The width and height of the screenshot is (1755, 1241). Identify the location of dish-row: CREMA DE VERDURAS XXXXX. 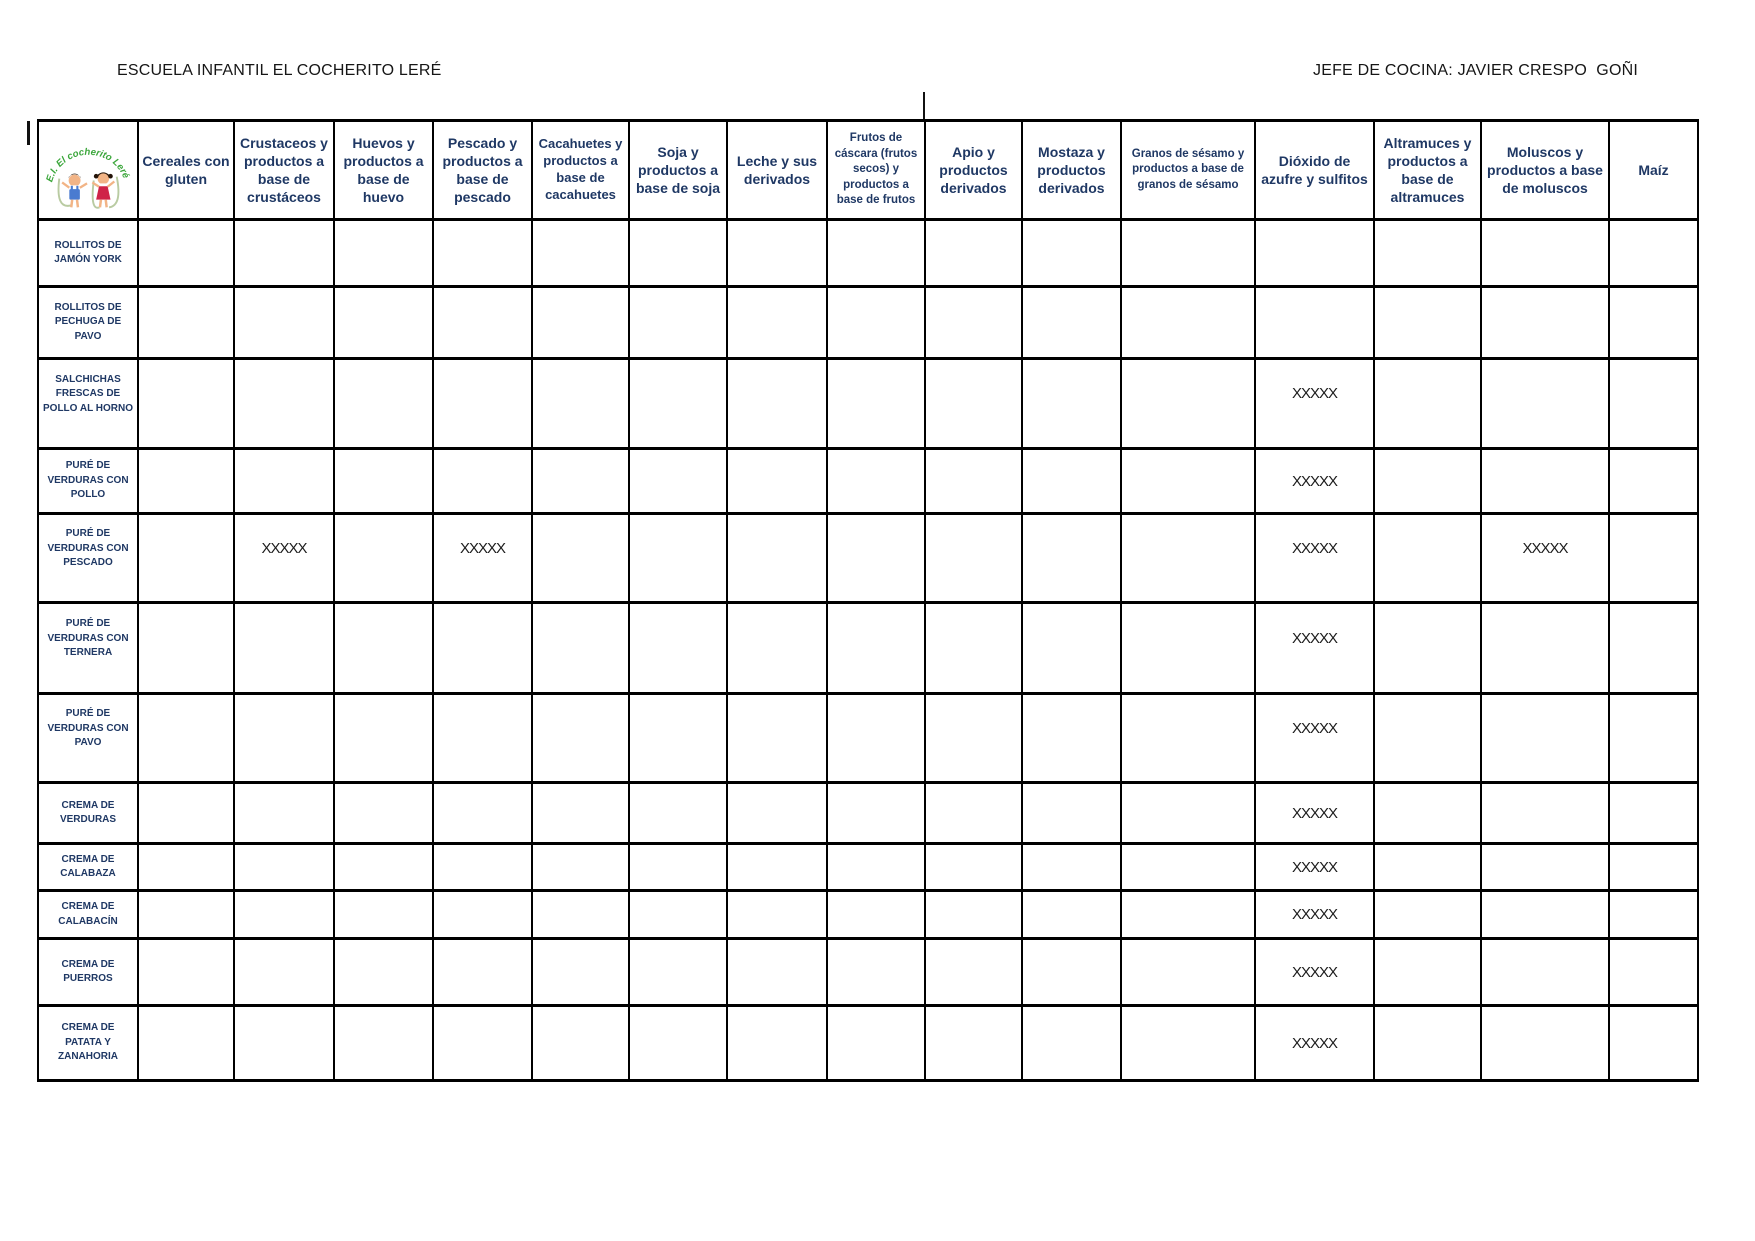
(868, 813).